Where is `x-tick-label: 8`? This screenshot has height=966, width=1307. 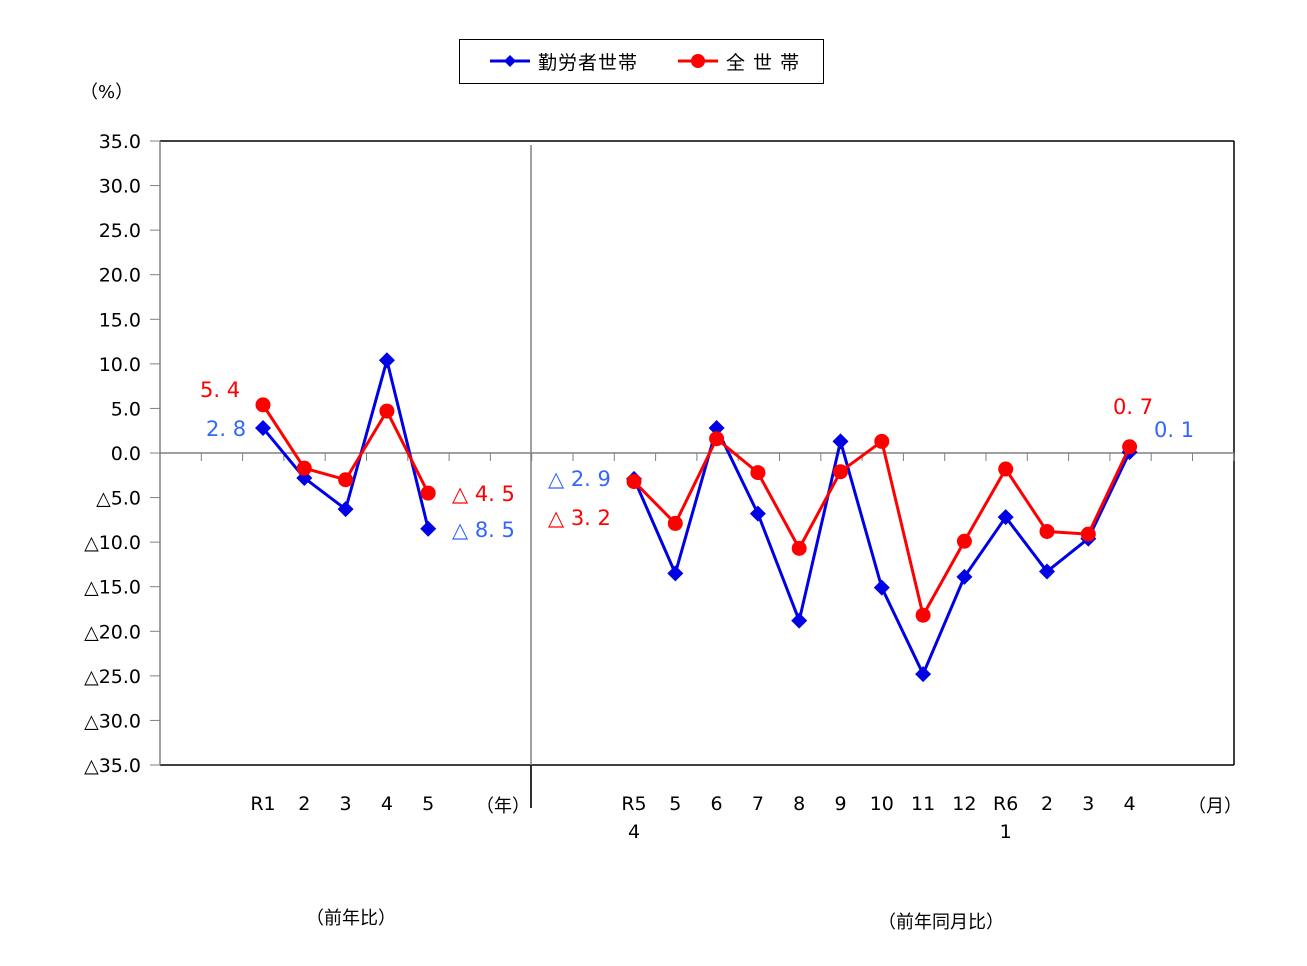
x-tick-label: 8 is located at coordinates (799, 804).